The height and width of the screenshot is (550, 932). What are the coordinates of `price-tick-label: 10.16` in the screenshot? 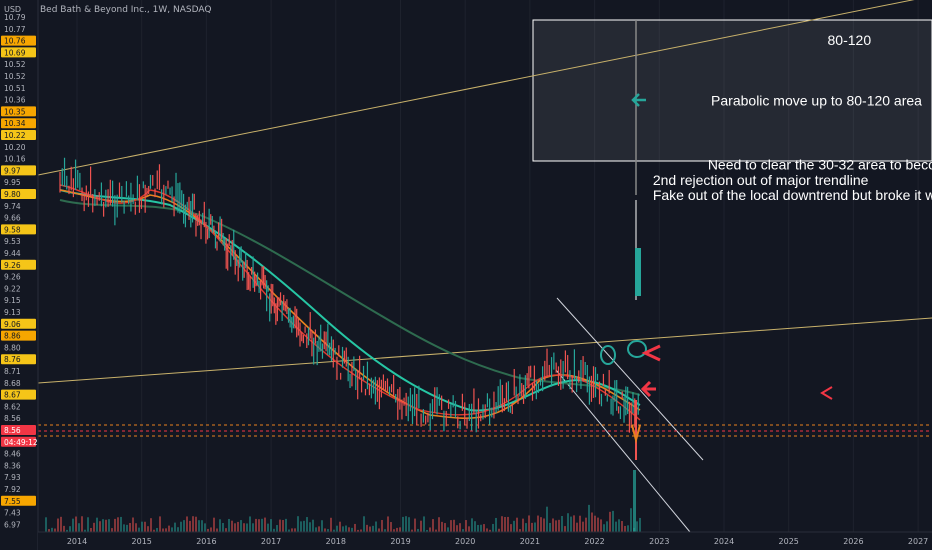 It's located at (15, 159).